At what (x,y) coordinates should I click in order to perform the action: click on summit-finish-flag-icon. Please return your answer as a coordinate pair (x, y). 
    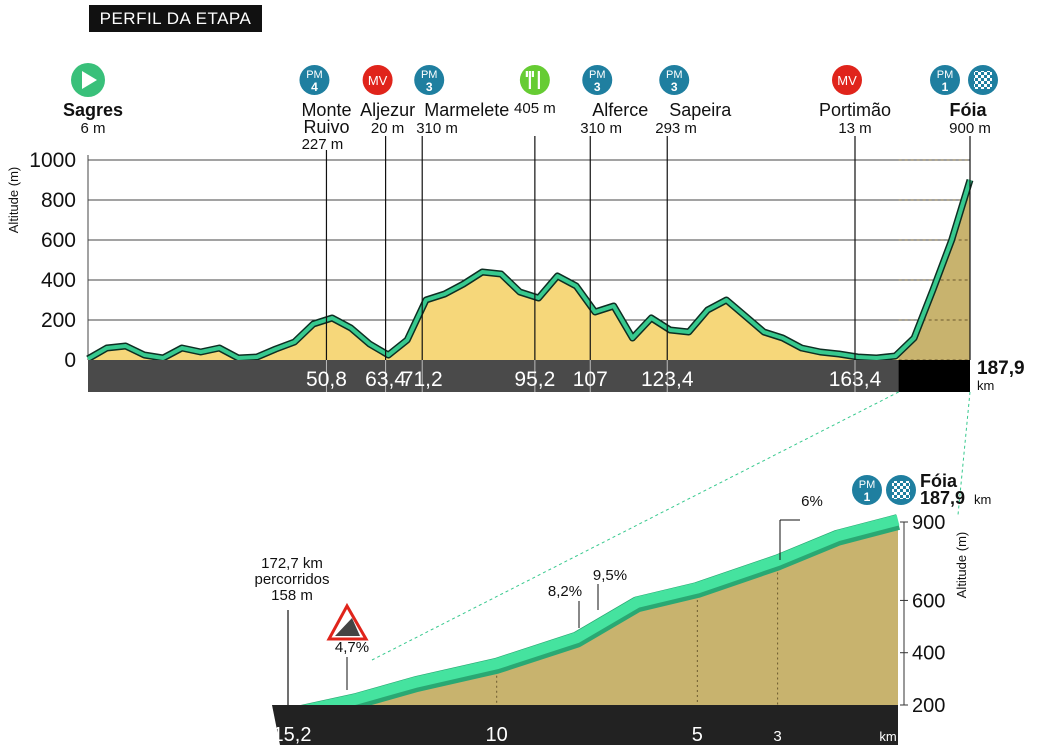
    Looking at the image, I should click on (901, 490).